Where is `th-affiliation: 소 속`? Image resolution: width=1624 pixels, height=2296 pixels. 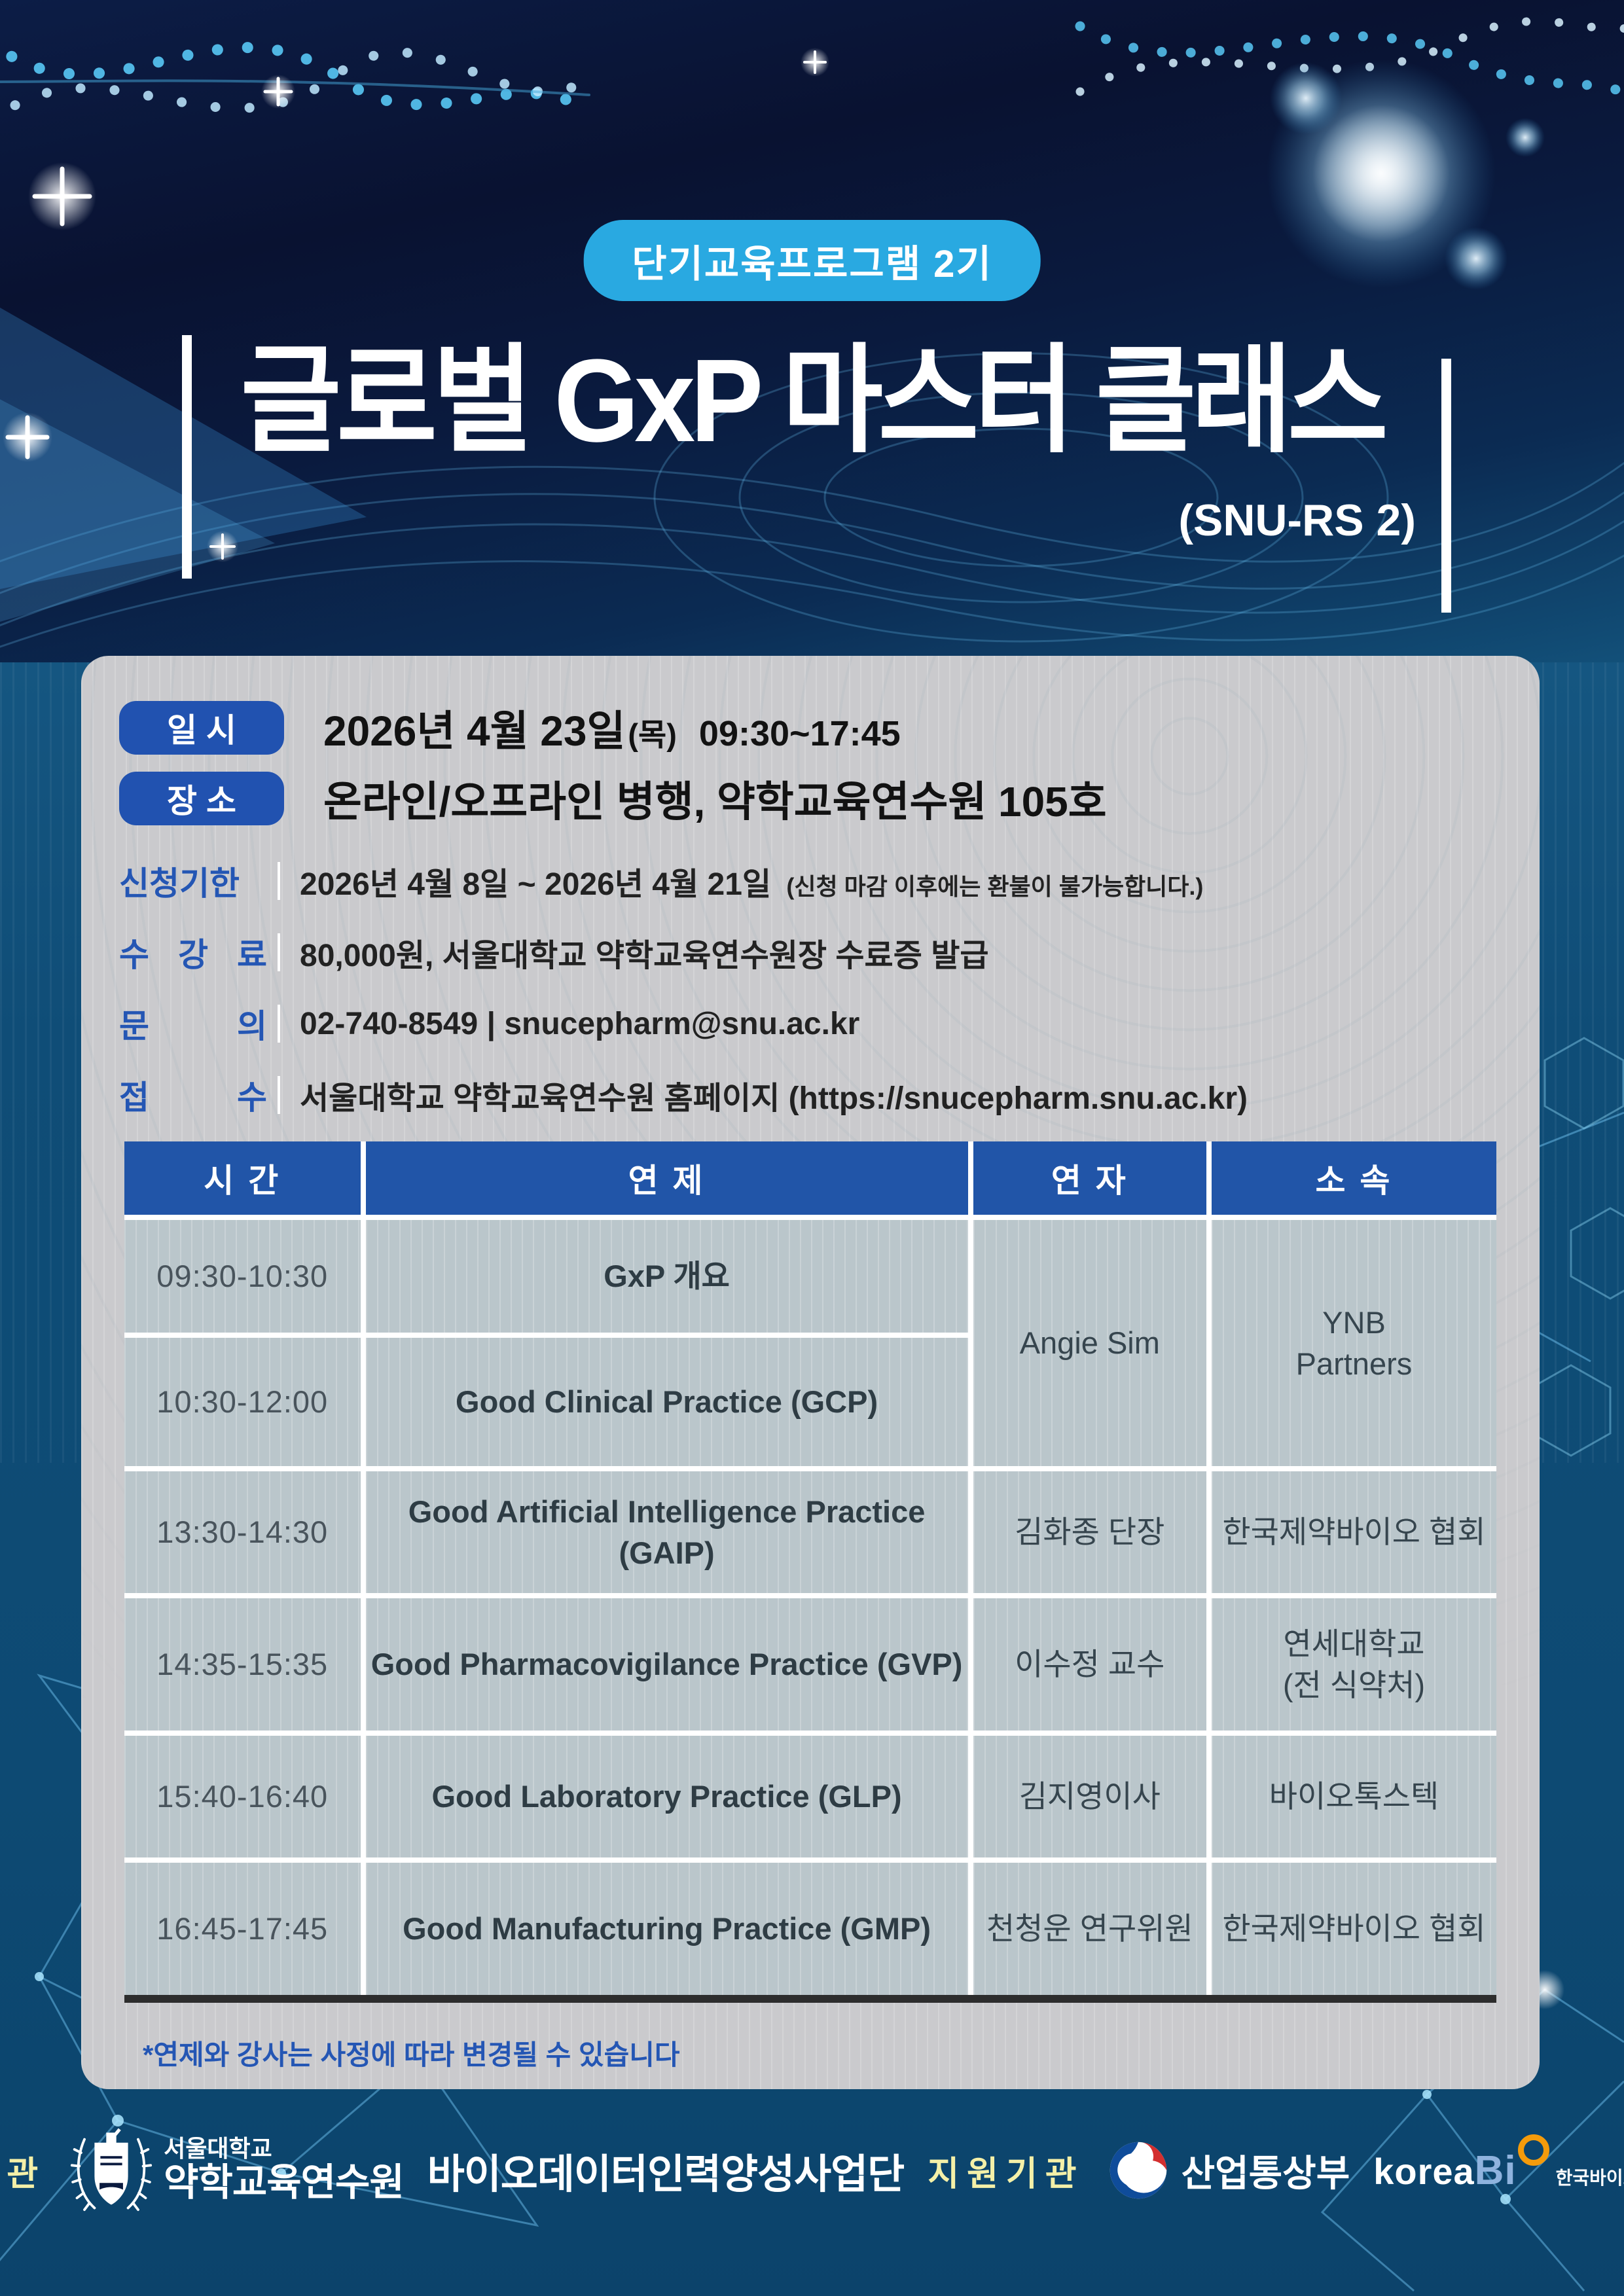 th-affiliation: 소 속 is located at coordinates (1353, 1178).